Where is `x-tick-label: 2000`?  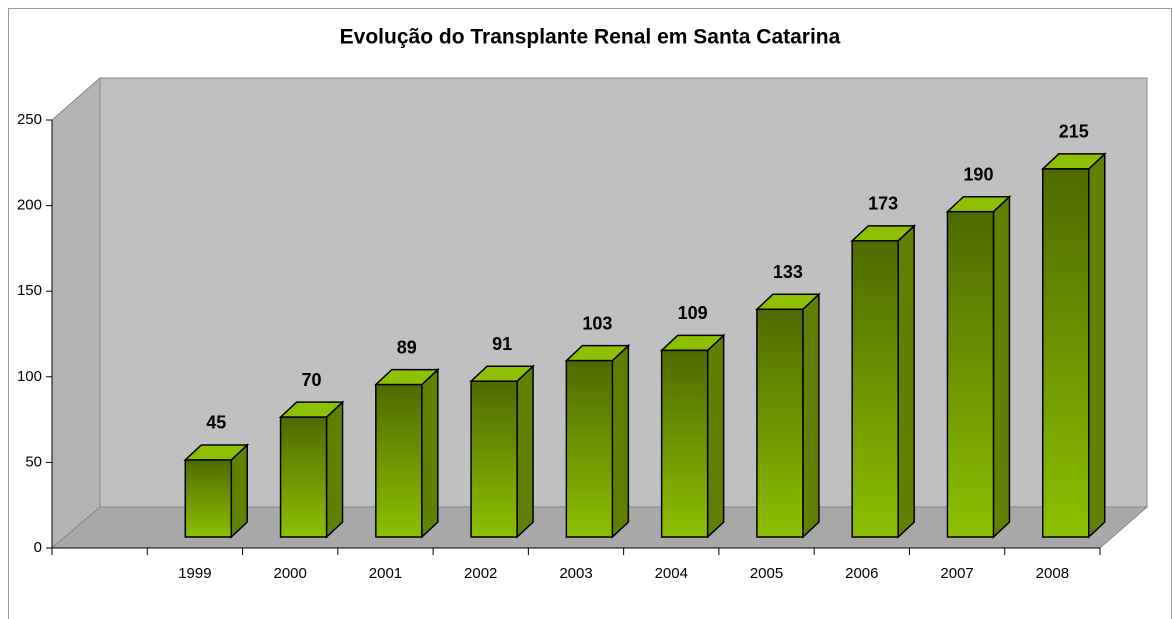 x-tick-label: 2000 is located at coordinates (289, 573).